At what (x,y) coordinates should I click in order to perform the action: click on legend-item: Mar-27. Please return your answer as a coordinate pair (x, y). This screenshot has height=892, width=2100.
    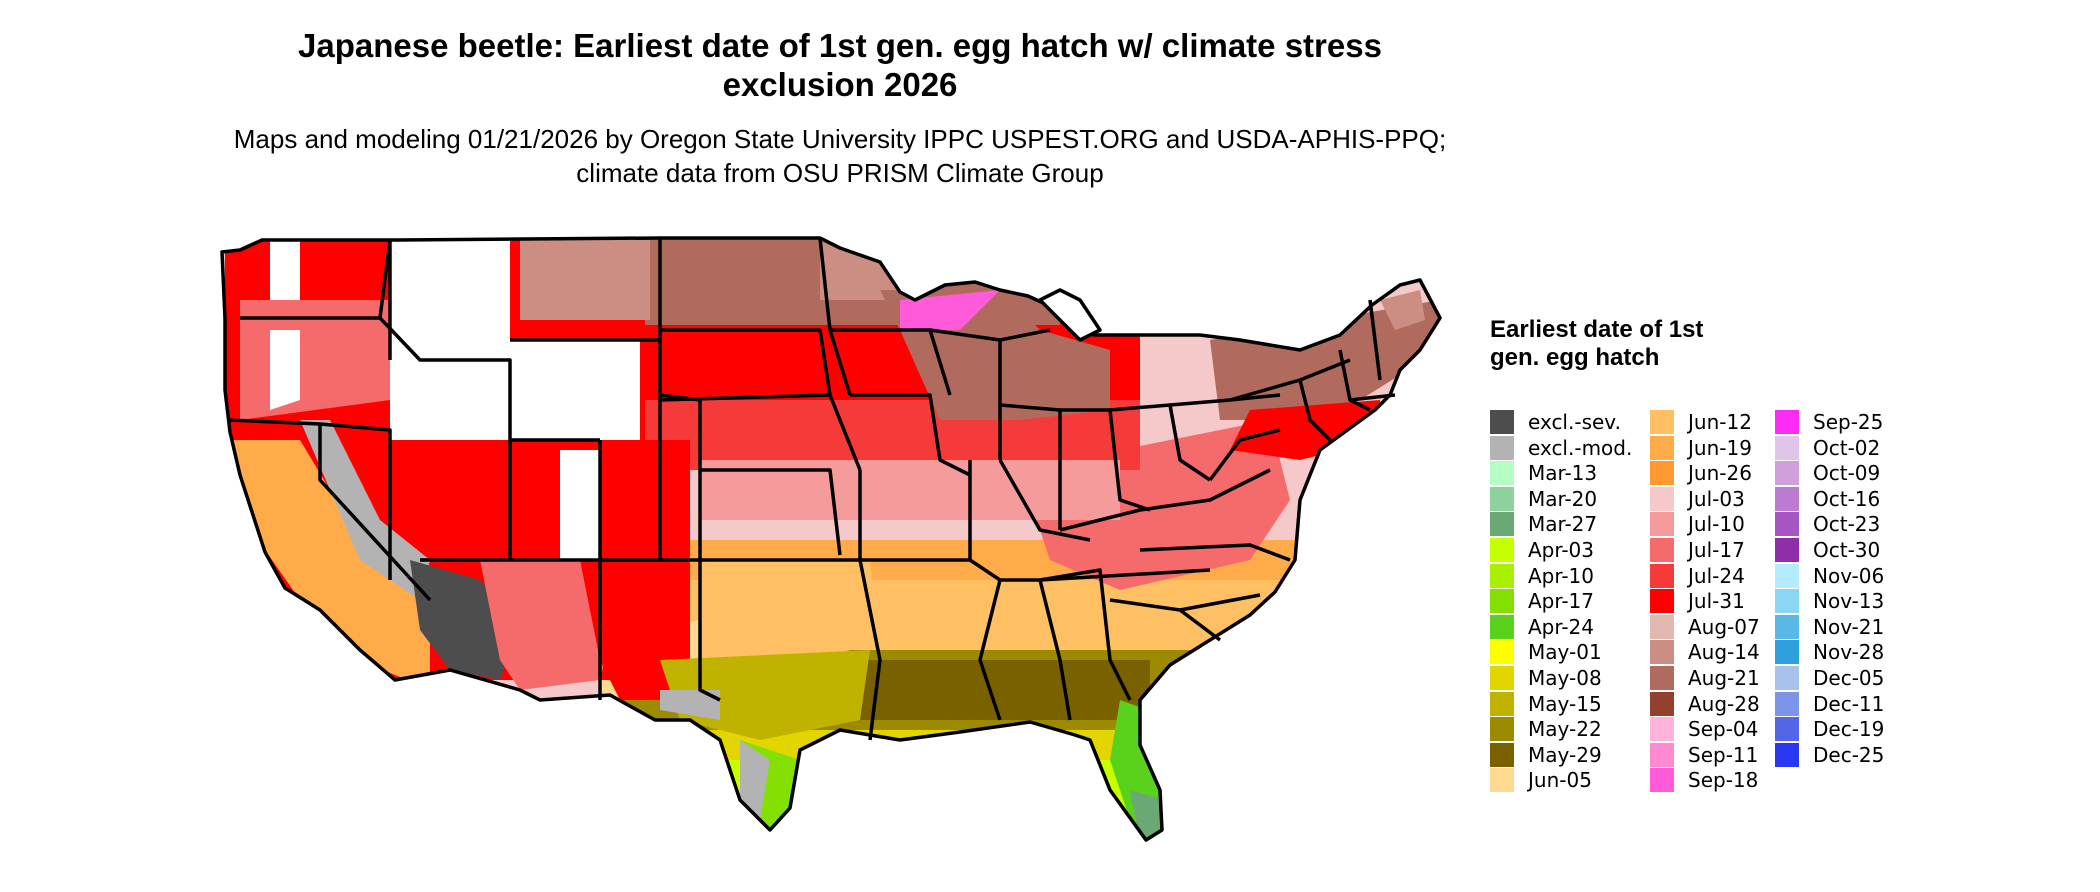
    Looking at the image, I should click on (1544, 524).